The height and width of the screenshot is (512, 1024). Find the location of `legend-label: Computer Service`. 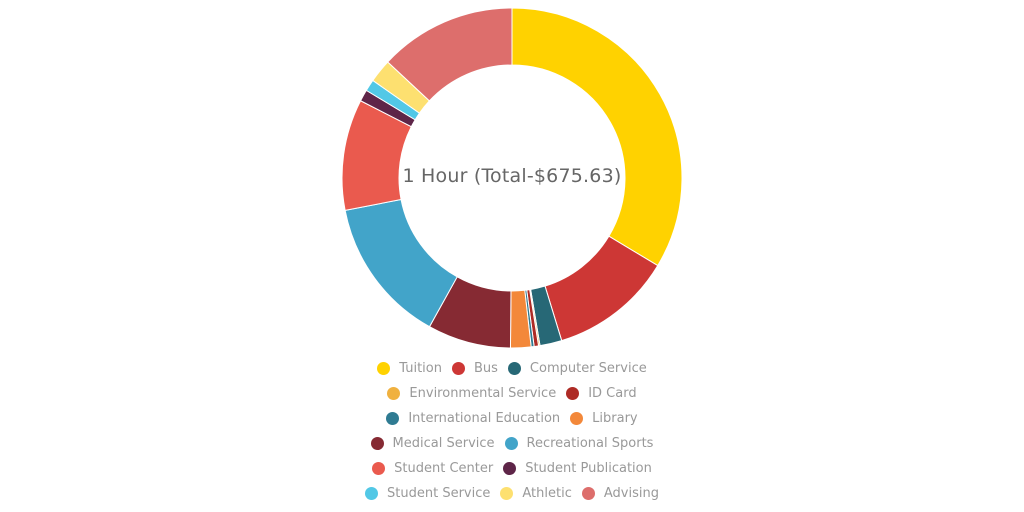

legend-label: Computer Service is located at coordinates (588, 368).